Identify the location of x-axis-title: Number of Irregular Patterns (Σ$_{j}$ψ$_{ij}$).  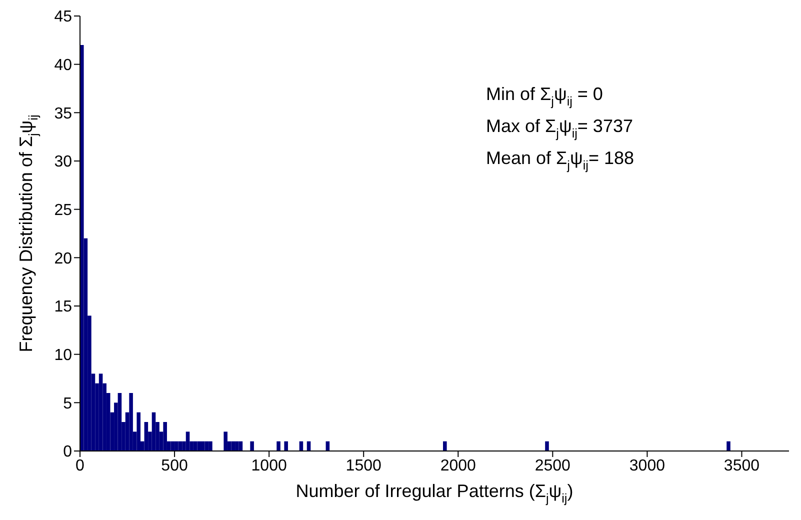
(435, 493).